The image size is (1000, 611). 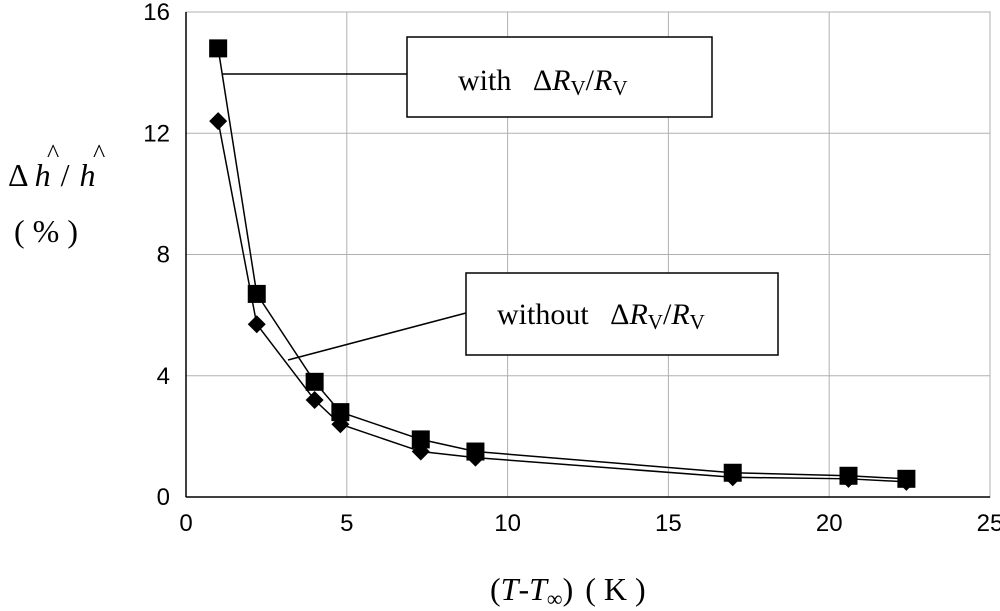 What do you see at coordinates (495, 589) in the screenshot?
I see `x-label-open: (` at bounding box center [495, 589].